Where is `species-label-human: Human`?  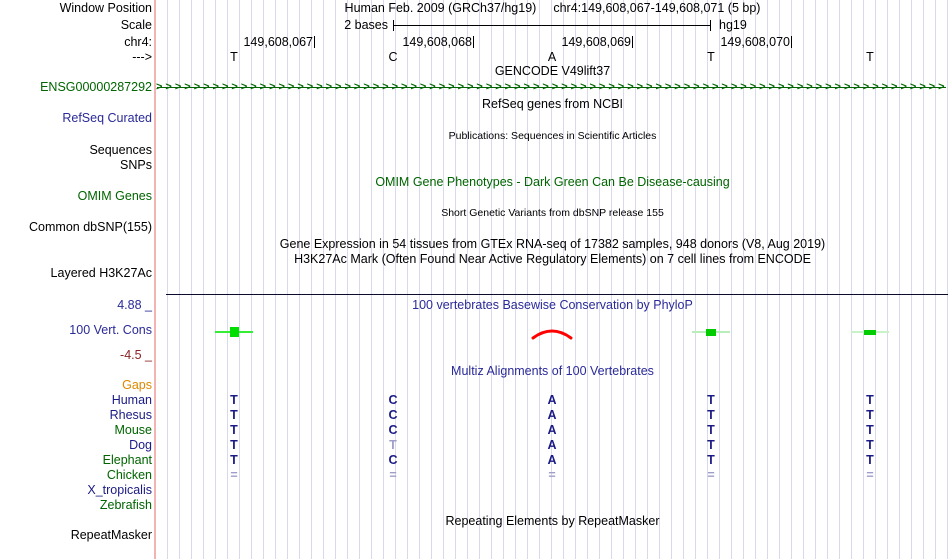
species-label-human: Human is located at coordinates (131, 400).